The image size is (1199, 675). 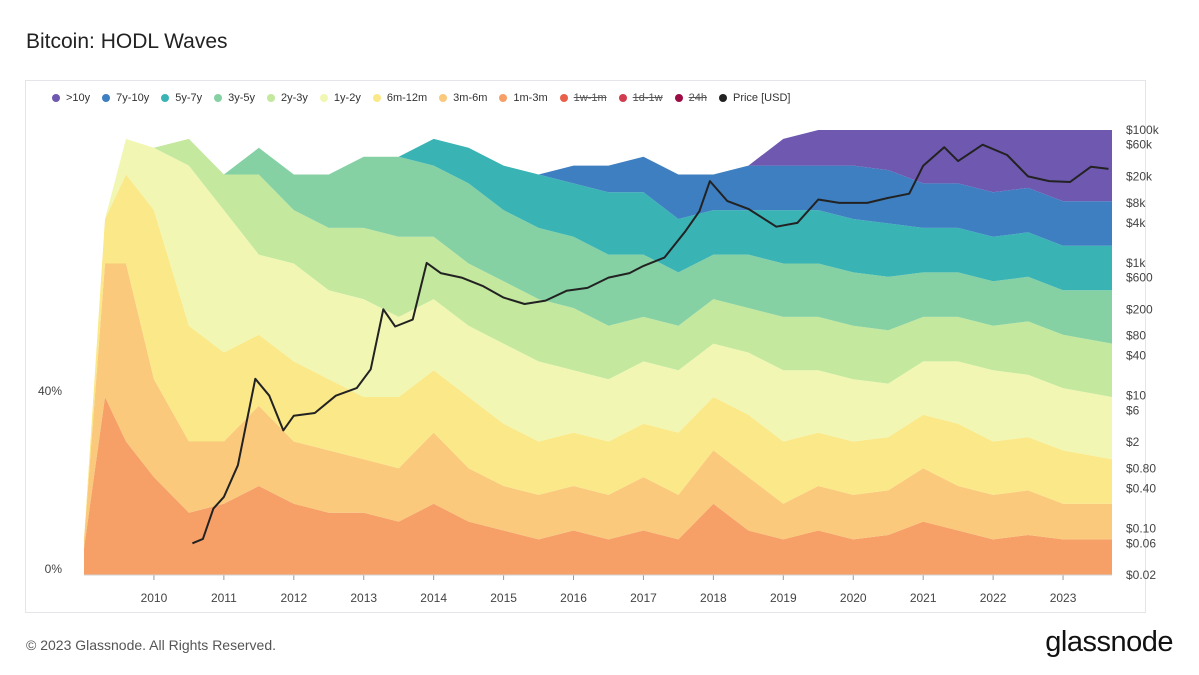 I want to click on y-left-tick-label: 40%, so click(x=50, y=391).